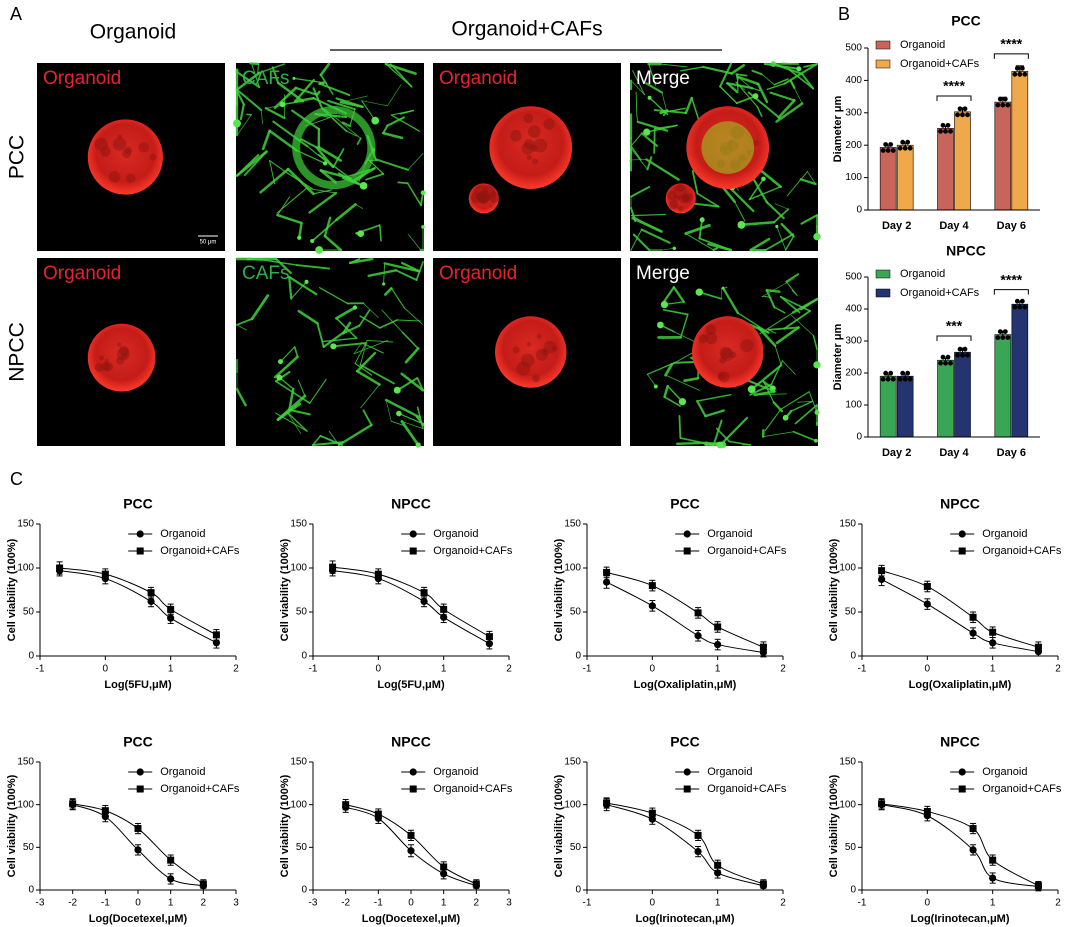 The height and width of the screenshot is (927, 1065). Describe the element at coordinates (844, 14) in the screenshot. I see `panel-label: B` at that location.